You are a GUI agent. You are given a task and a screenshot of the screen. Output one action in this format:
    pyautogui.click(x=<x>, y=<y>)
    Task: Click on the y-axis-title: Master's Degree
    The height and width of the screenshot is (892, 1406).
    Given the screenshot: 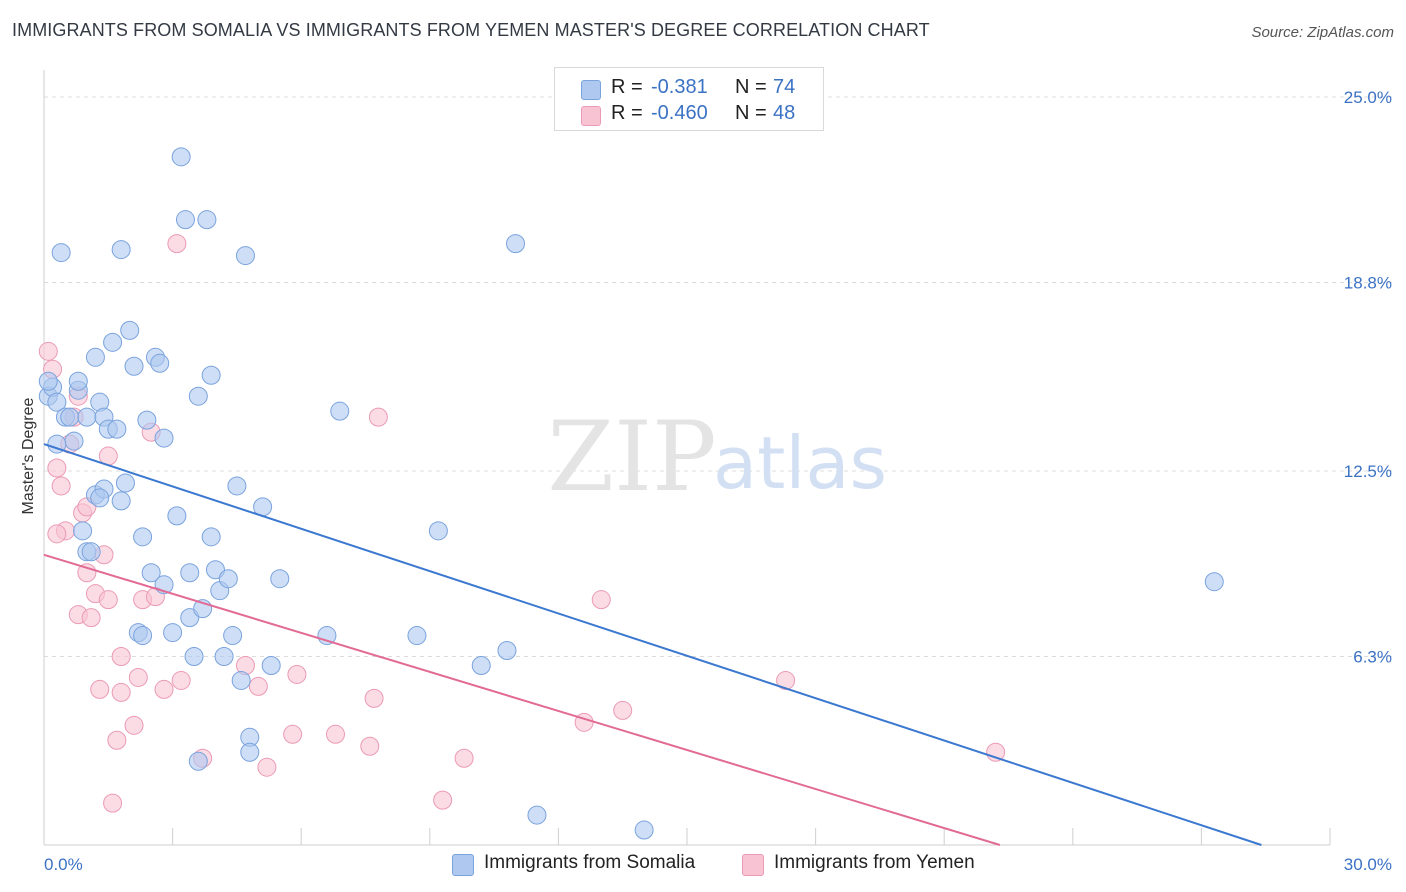 What is the action you would take?
    pyautogui.click(x=28, y=455)
    